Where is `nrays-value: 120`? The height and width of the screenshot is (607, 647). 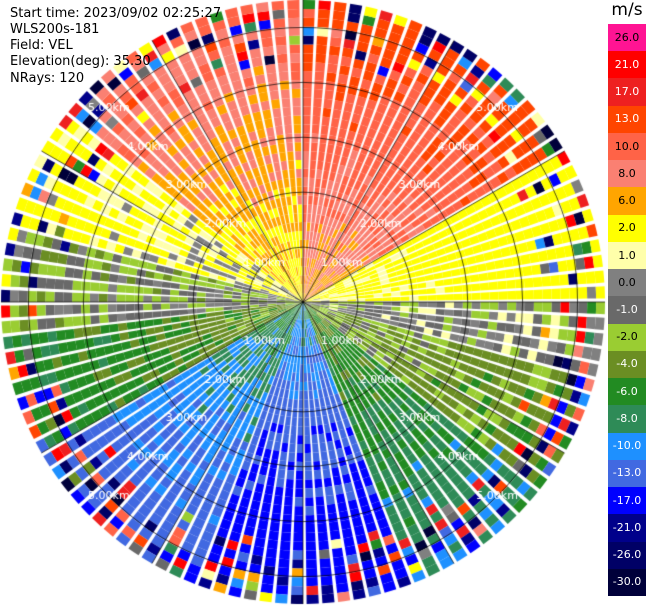 nrays-value: 120 is located at coordinates (72, 78).